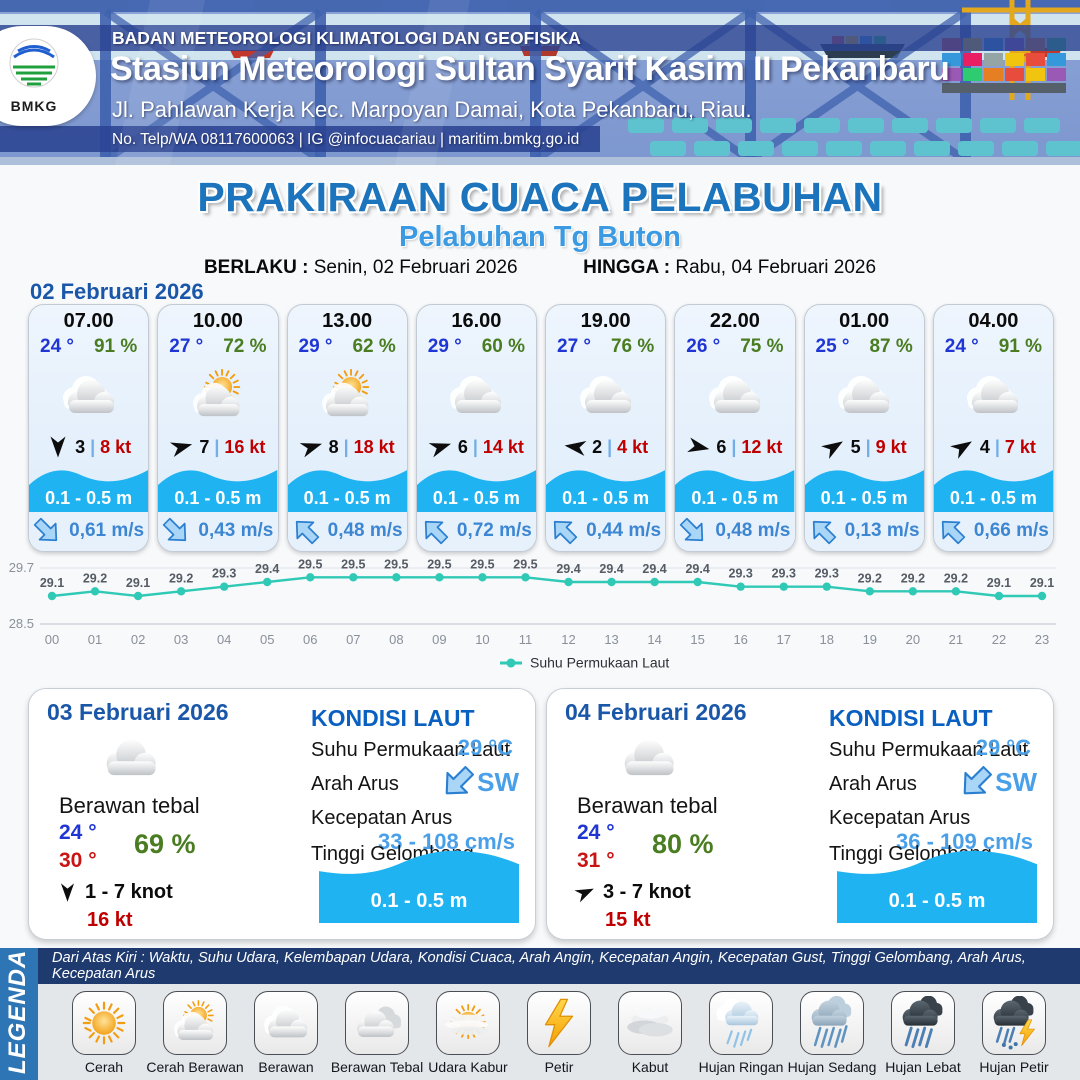 The image size is (1080, 1080). I want to click on legend-item: Hujan Lebat, so click(923, 1035).